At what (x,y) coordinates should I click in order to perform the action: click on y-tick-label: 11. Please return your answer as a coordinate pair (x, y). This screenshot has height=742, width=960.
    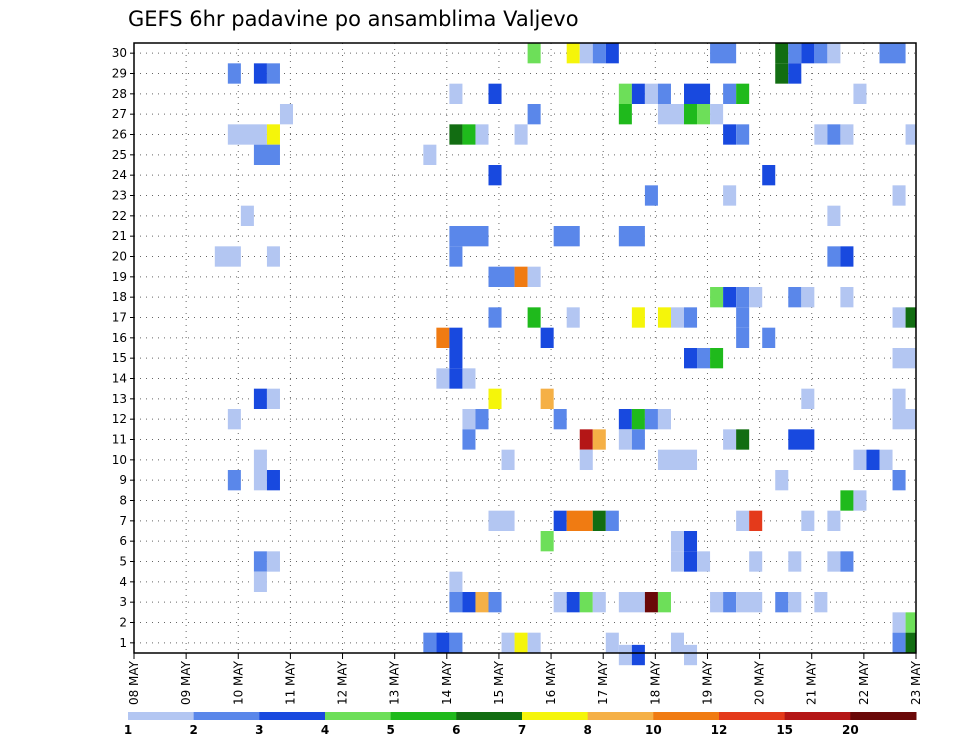
    Looking at the image, I should click on (119, 440).